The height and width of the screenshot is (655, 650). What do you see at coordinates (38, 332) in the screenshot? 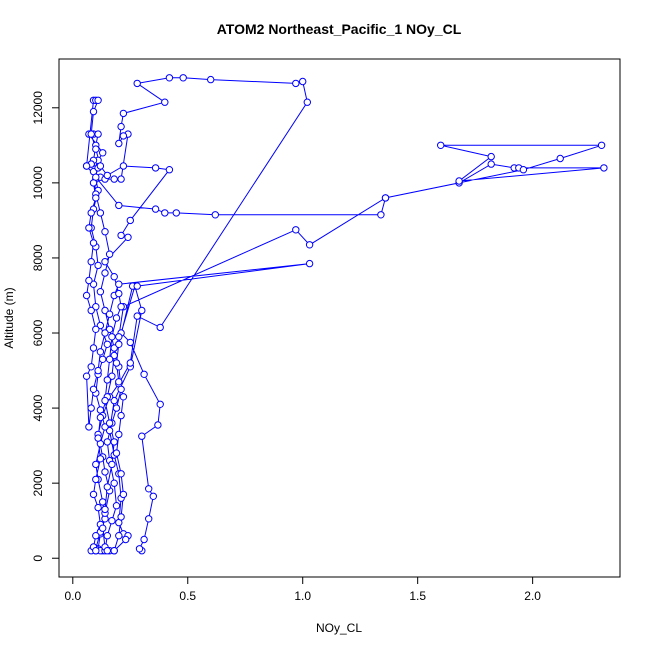
I see `y-tick-label: 6000` at bounding box center [38, 332].